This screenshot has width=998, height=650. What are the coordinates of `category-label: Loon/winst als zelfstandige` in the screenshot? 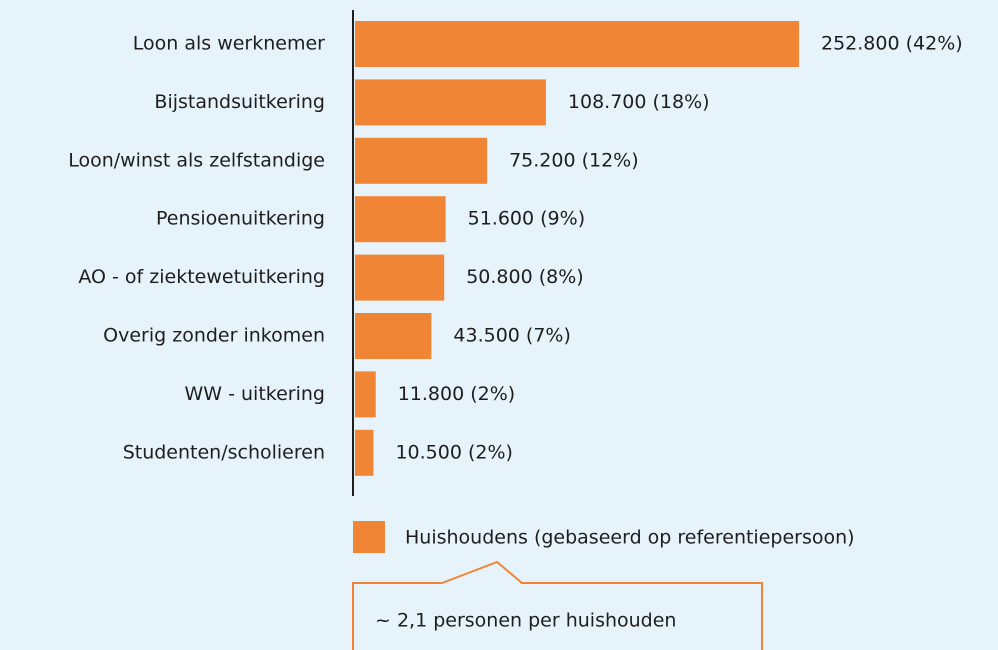 It's located at (196, 160).